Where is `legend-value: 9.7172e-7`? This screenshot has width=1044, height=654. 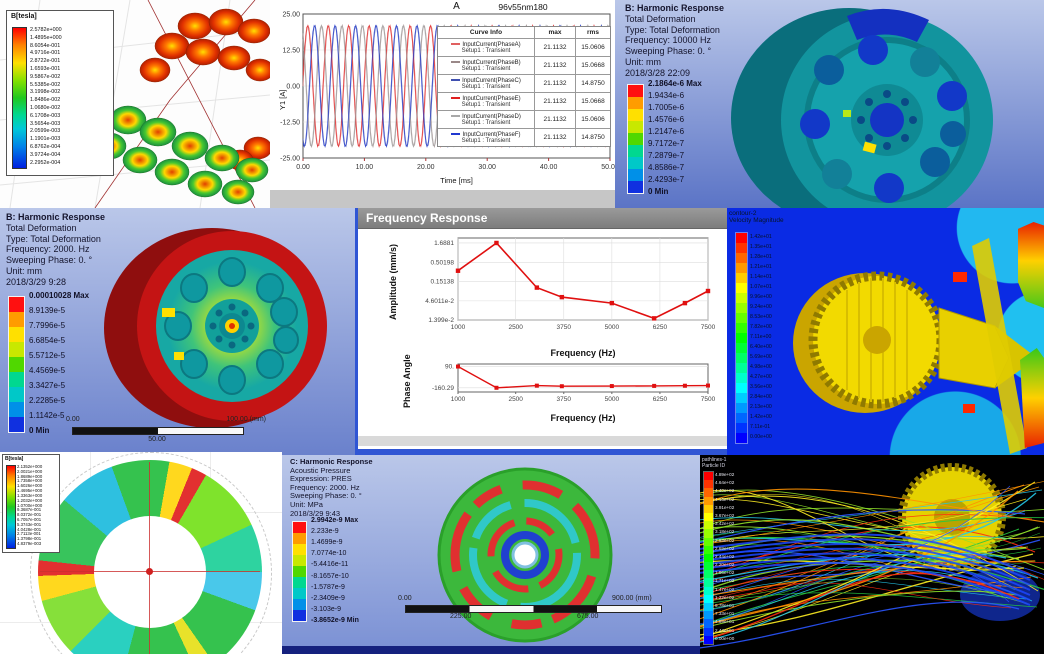 legend-value: 9.7172e-7 is located at coordinates (666, 143).